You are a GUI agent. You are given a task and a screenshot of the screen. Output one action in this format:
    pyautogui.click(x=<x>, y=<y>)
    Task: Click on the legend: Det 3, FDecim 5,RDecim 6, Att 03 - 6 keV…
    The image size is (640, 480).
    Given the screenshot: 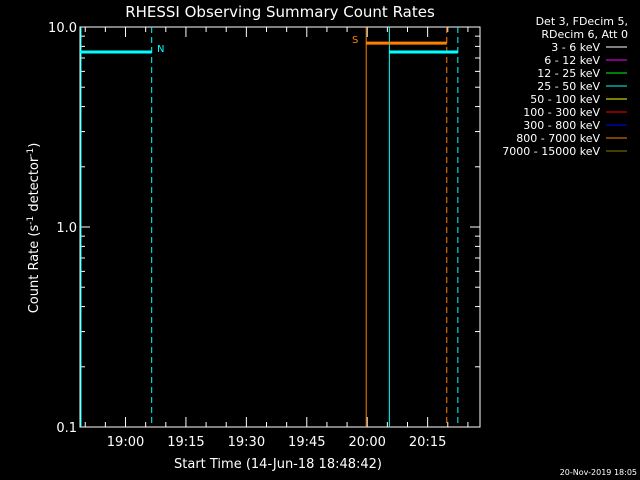 What is the action you would take?
    pyautogui.click(x=565, y=86)
    